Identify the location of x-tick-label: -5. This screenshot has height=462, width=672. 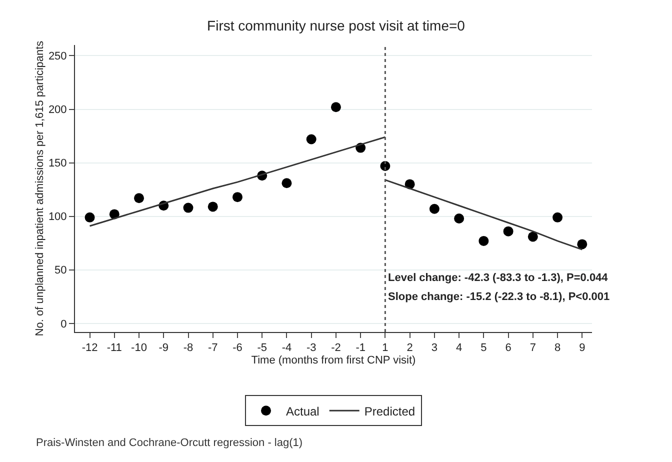
(262, 348).